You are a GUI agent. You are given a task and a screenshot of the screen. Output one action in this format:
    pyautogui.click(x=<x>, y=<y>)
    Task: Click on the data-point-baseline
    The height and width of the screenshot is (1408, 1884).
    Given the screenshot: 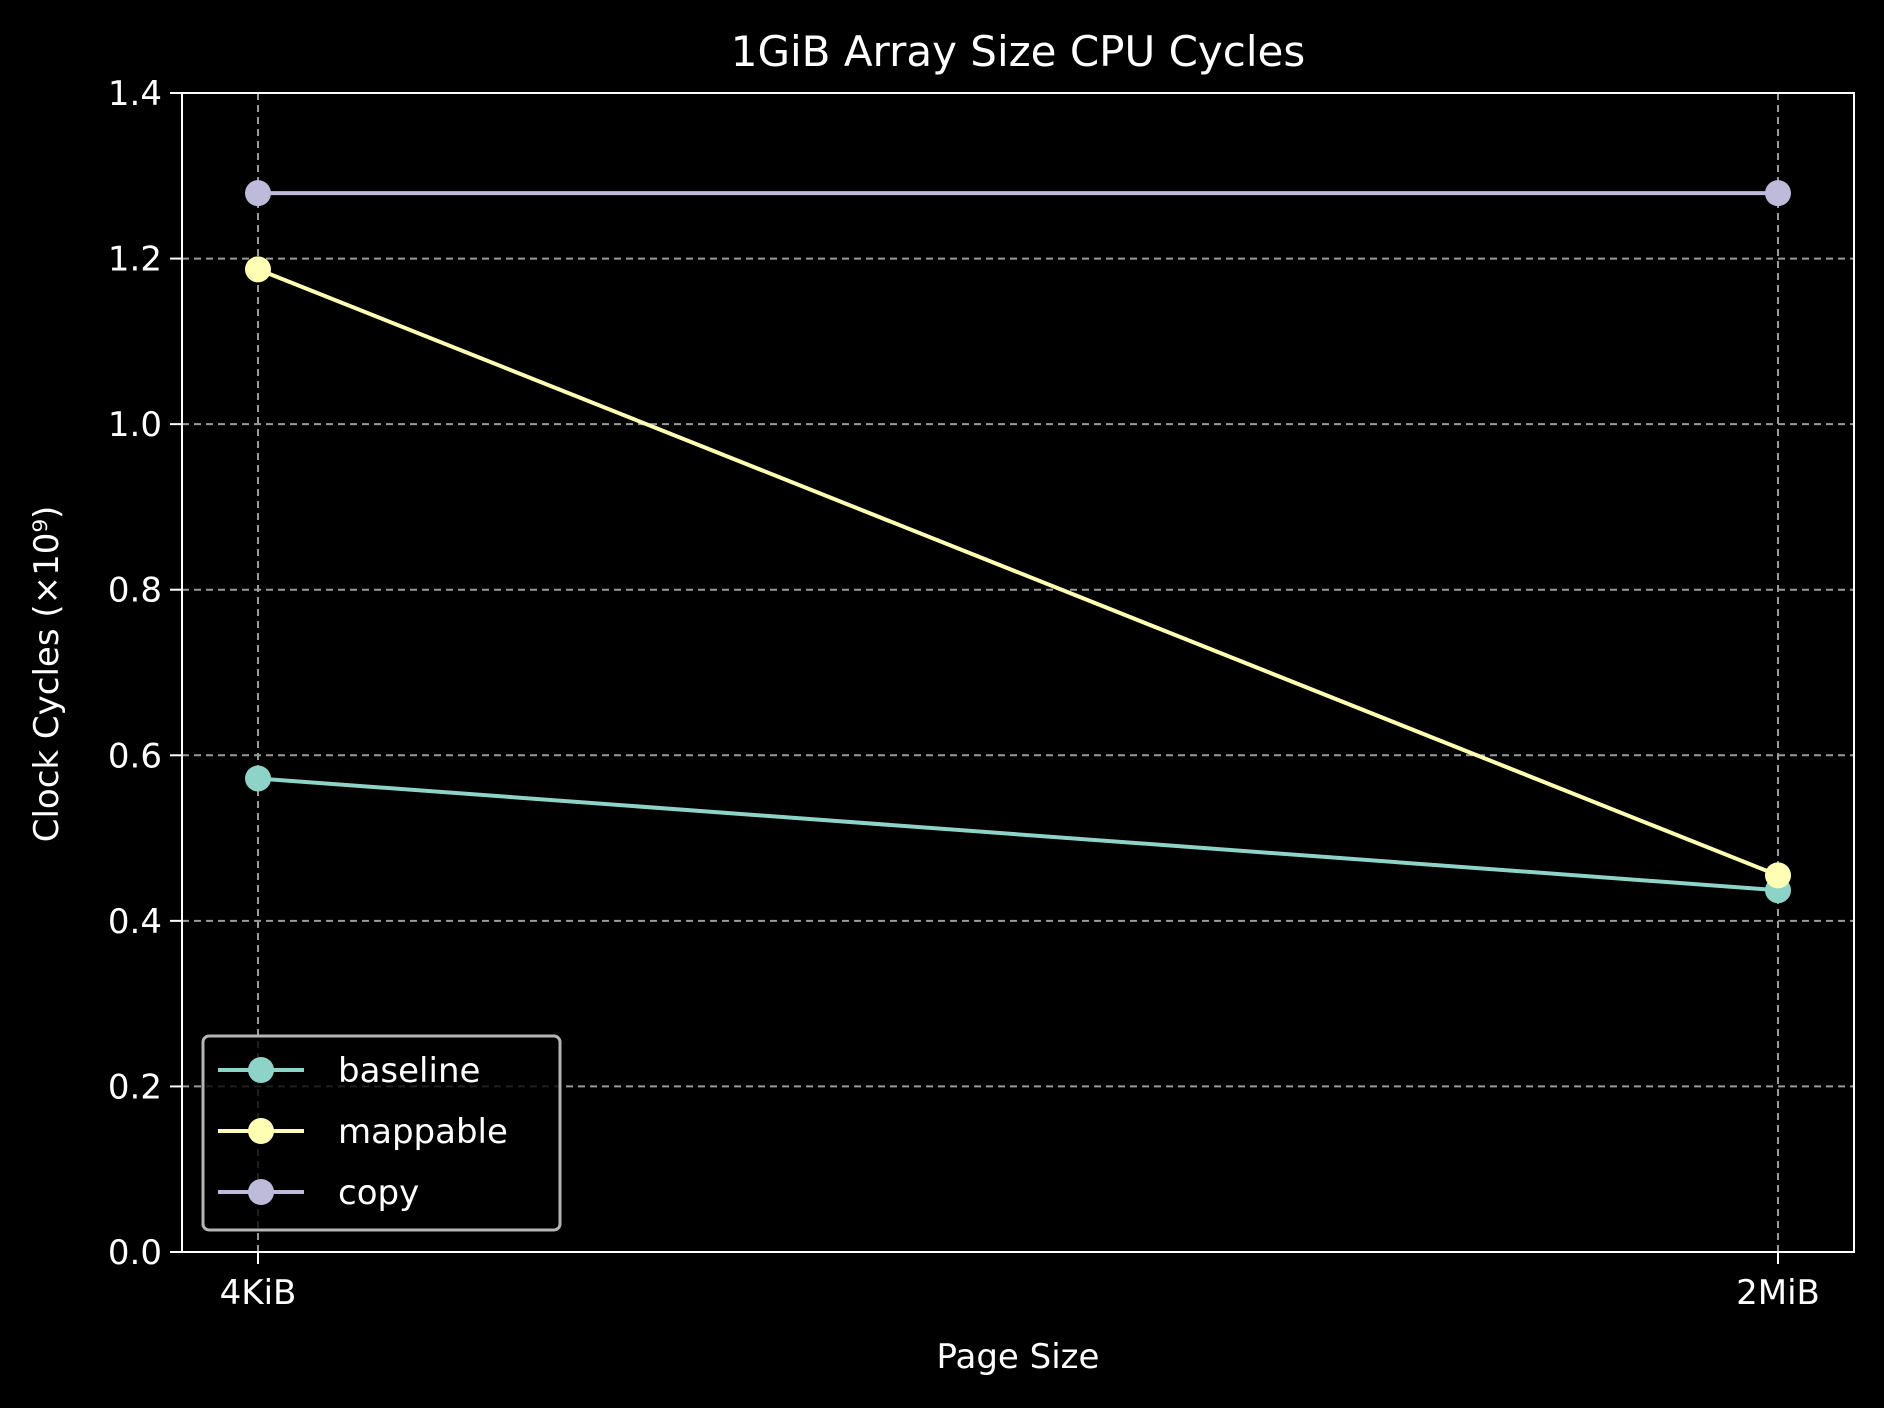 What is the action you would take?
    pyautogui.click(x=258, y=778)
    